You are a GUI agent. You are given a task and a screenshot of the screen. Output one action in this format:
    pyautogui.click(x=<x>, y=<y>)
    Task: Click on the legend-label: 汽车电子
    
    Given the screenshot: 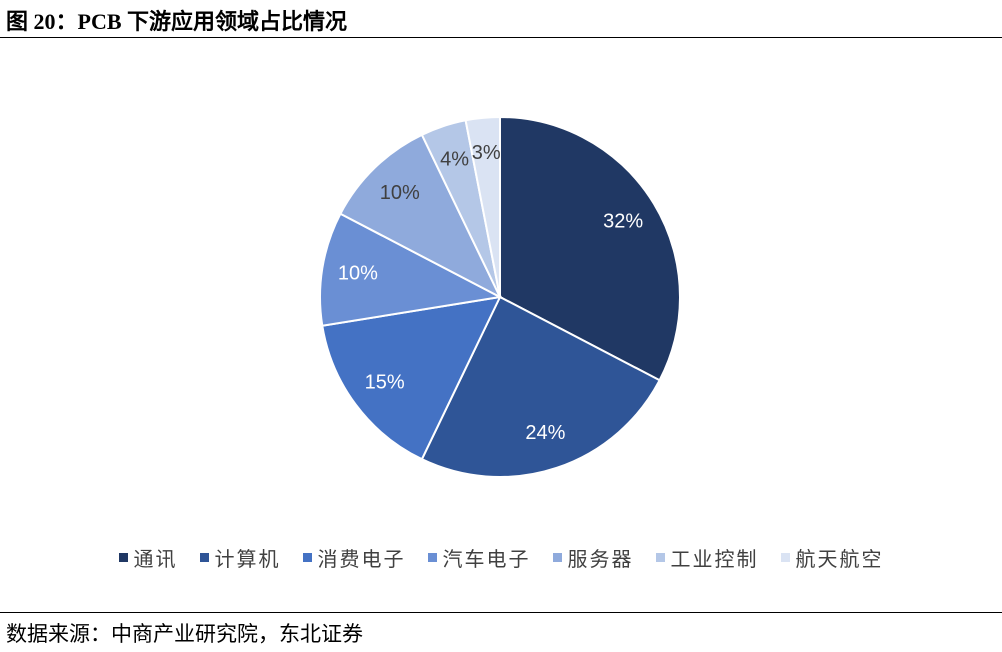 What is the action you would take?
    pyautogui.click(x=486, y=559)
    